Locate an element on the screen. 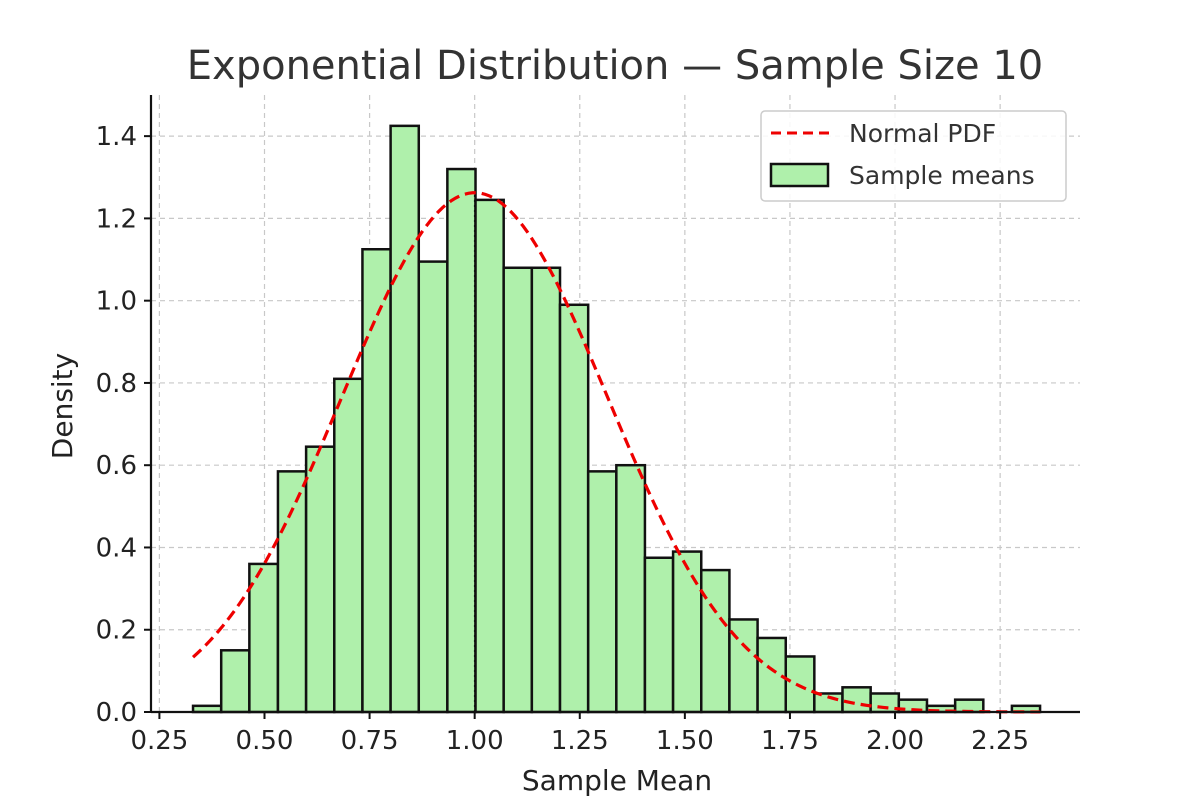 The height and width of the screenshot is (805, 1200). y-tick-label-3: 0.6 is located at coordinates (116, 466).